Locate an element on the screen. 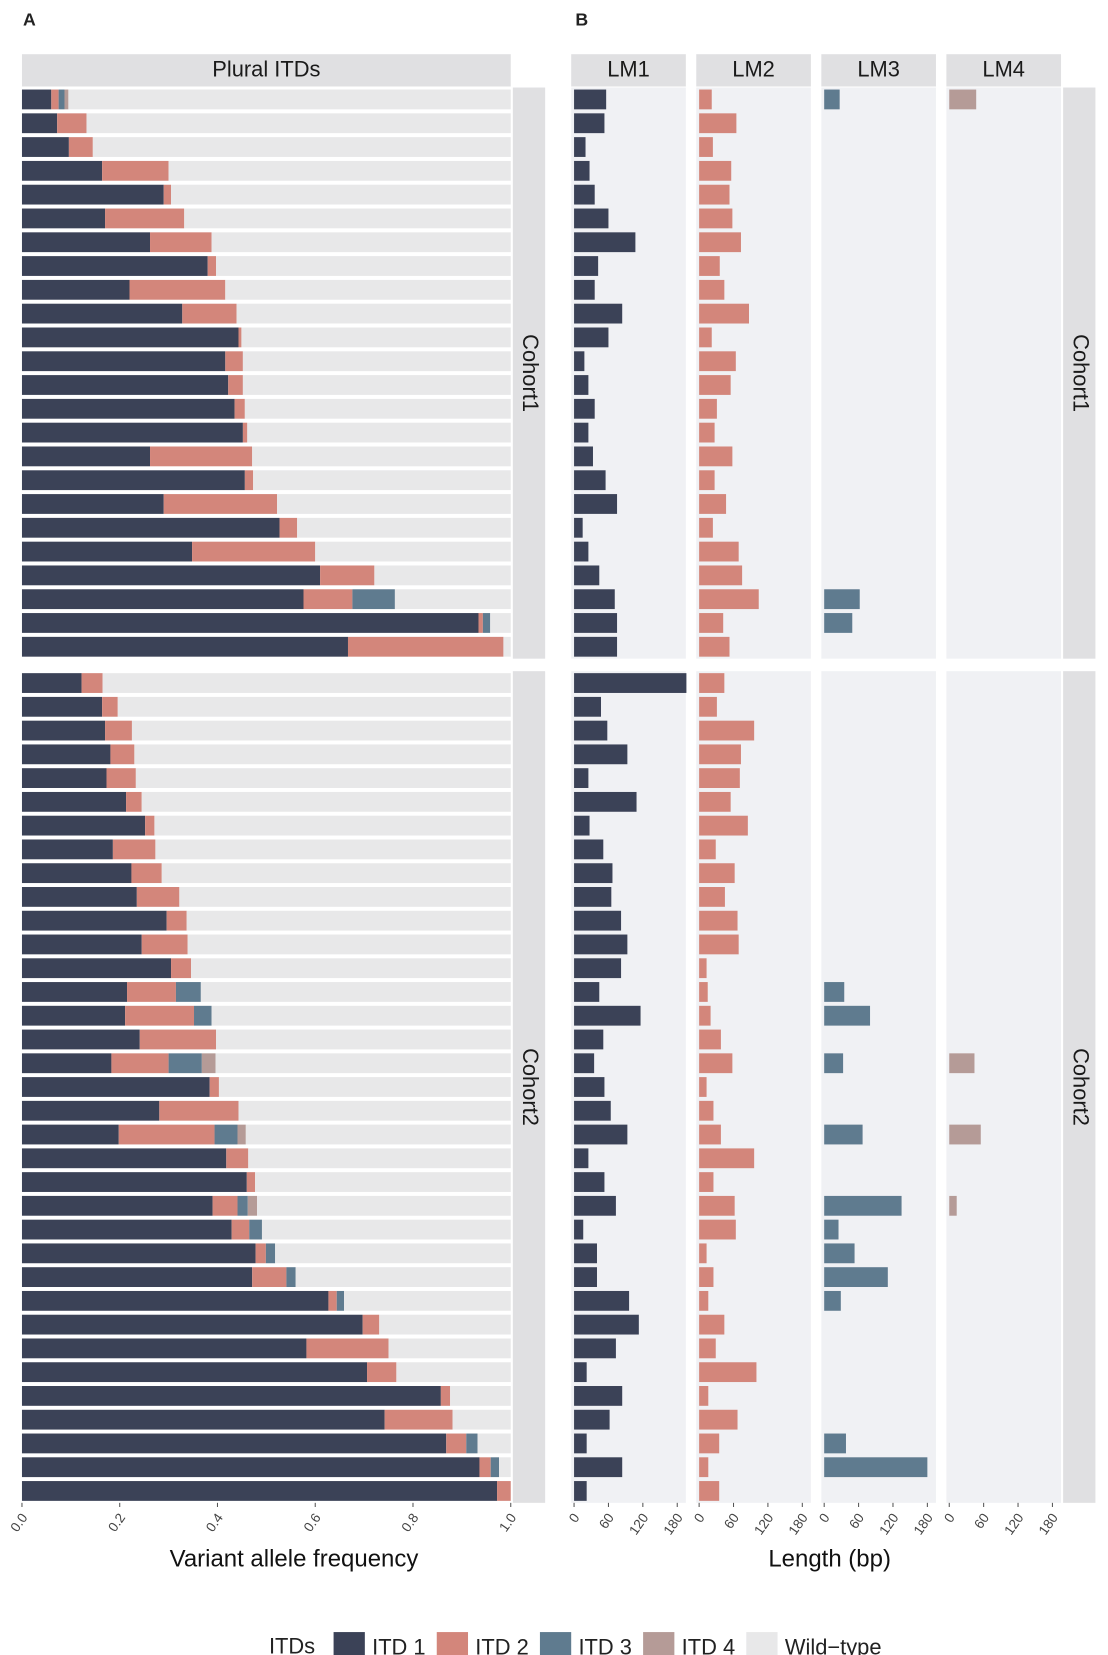  legend-key is located at coordinates (555, 1643).